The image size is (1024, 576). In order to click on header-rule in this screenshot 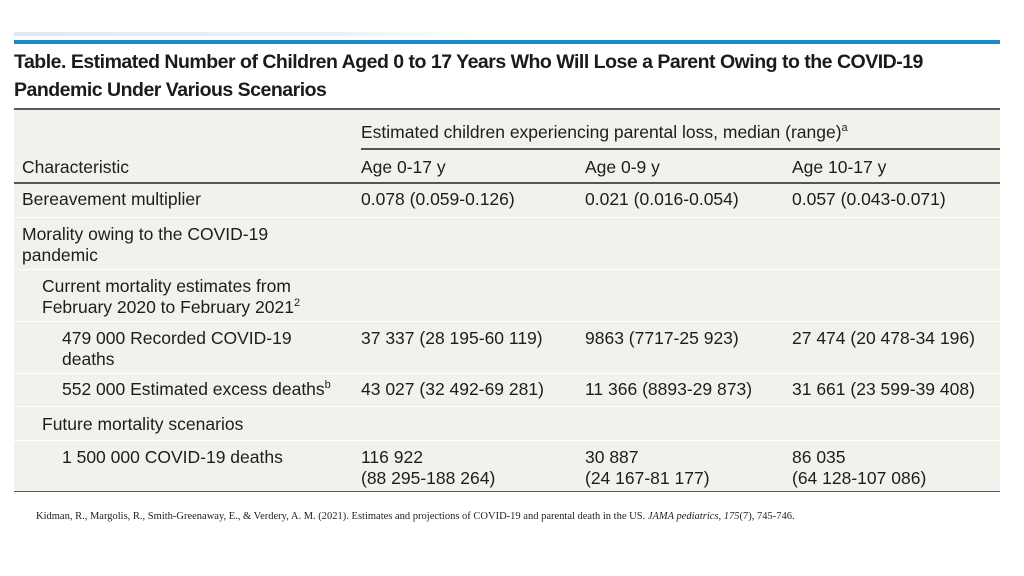, I will do `click(507, 183)`.